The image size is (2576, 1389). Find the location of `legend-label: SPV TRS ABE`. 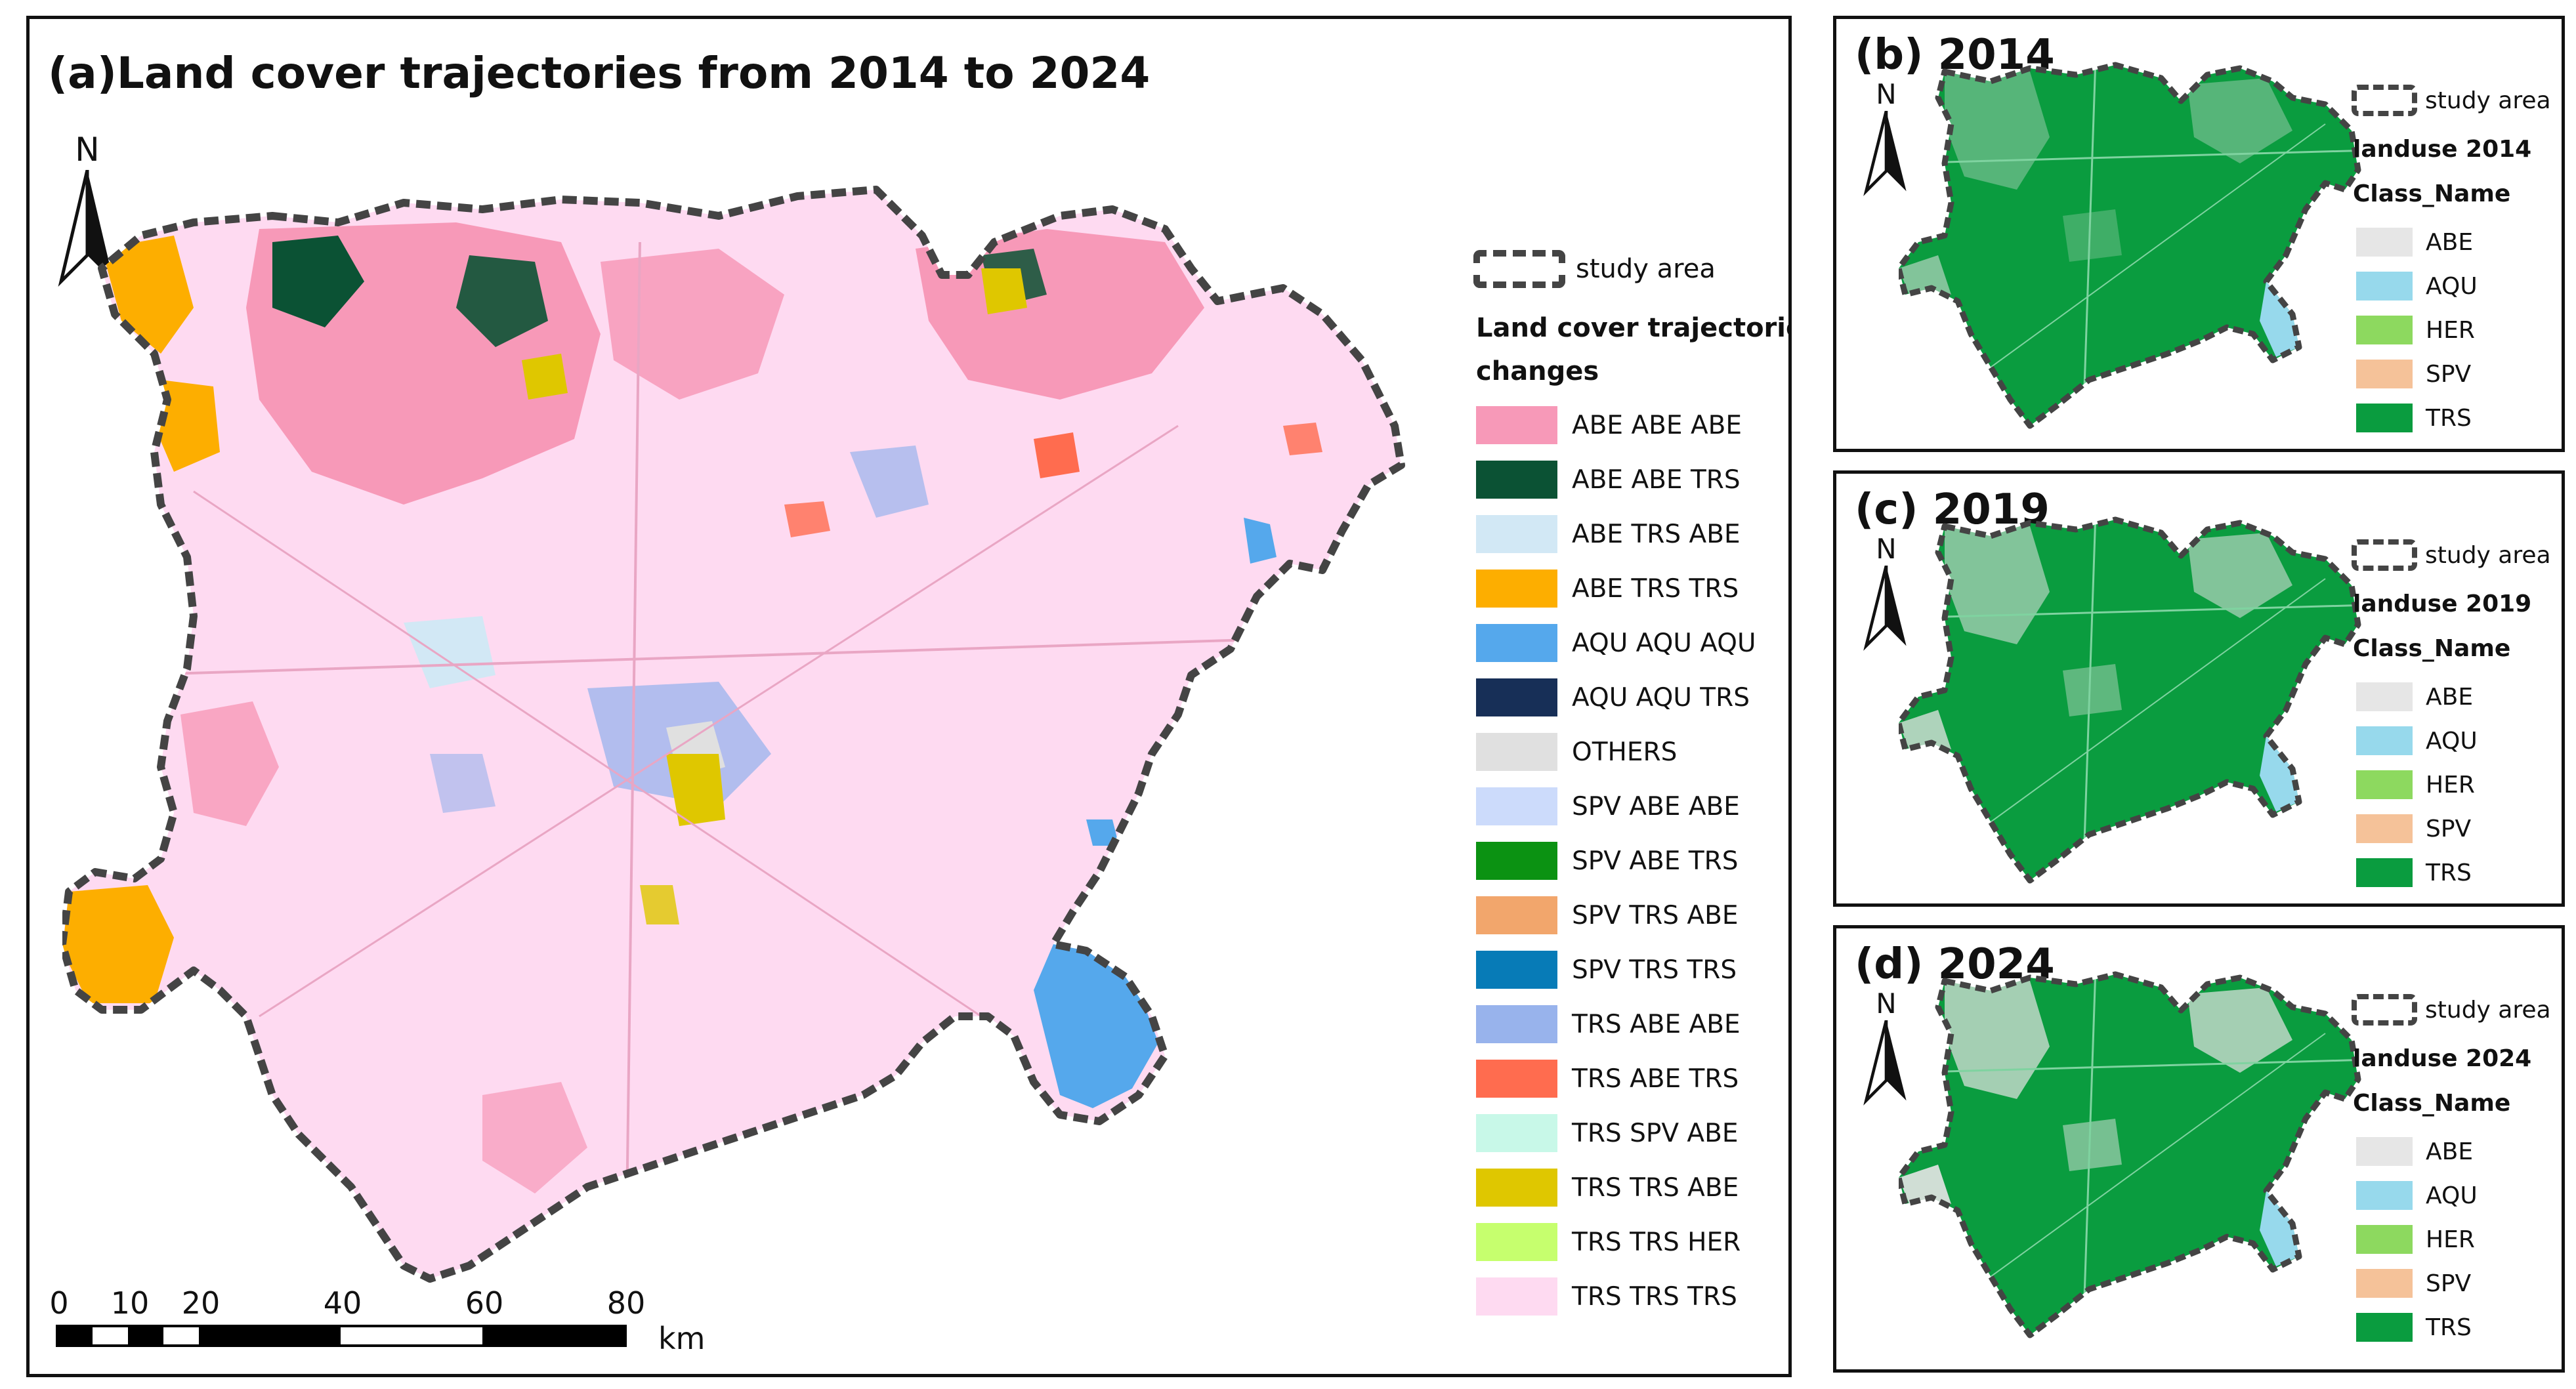

legend-label: SPV TRS ABE is located at coordinates (1655, 915).